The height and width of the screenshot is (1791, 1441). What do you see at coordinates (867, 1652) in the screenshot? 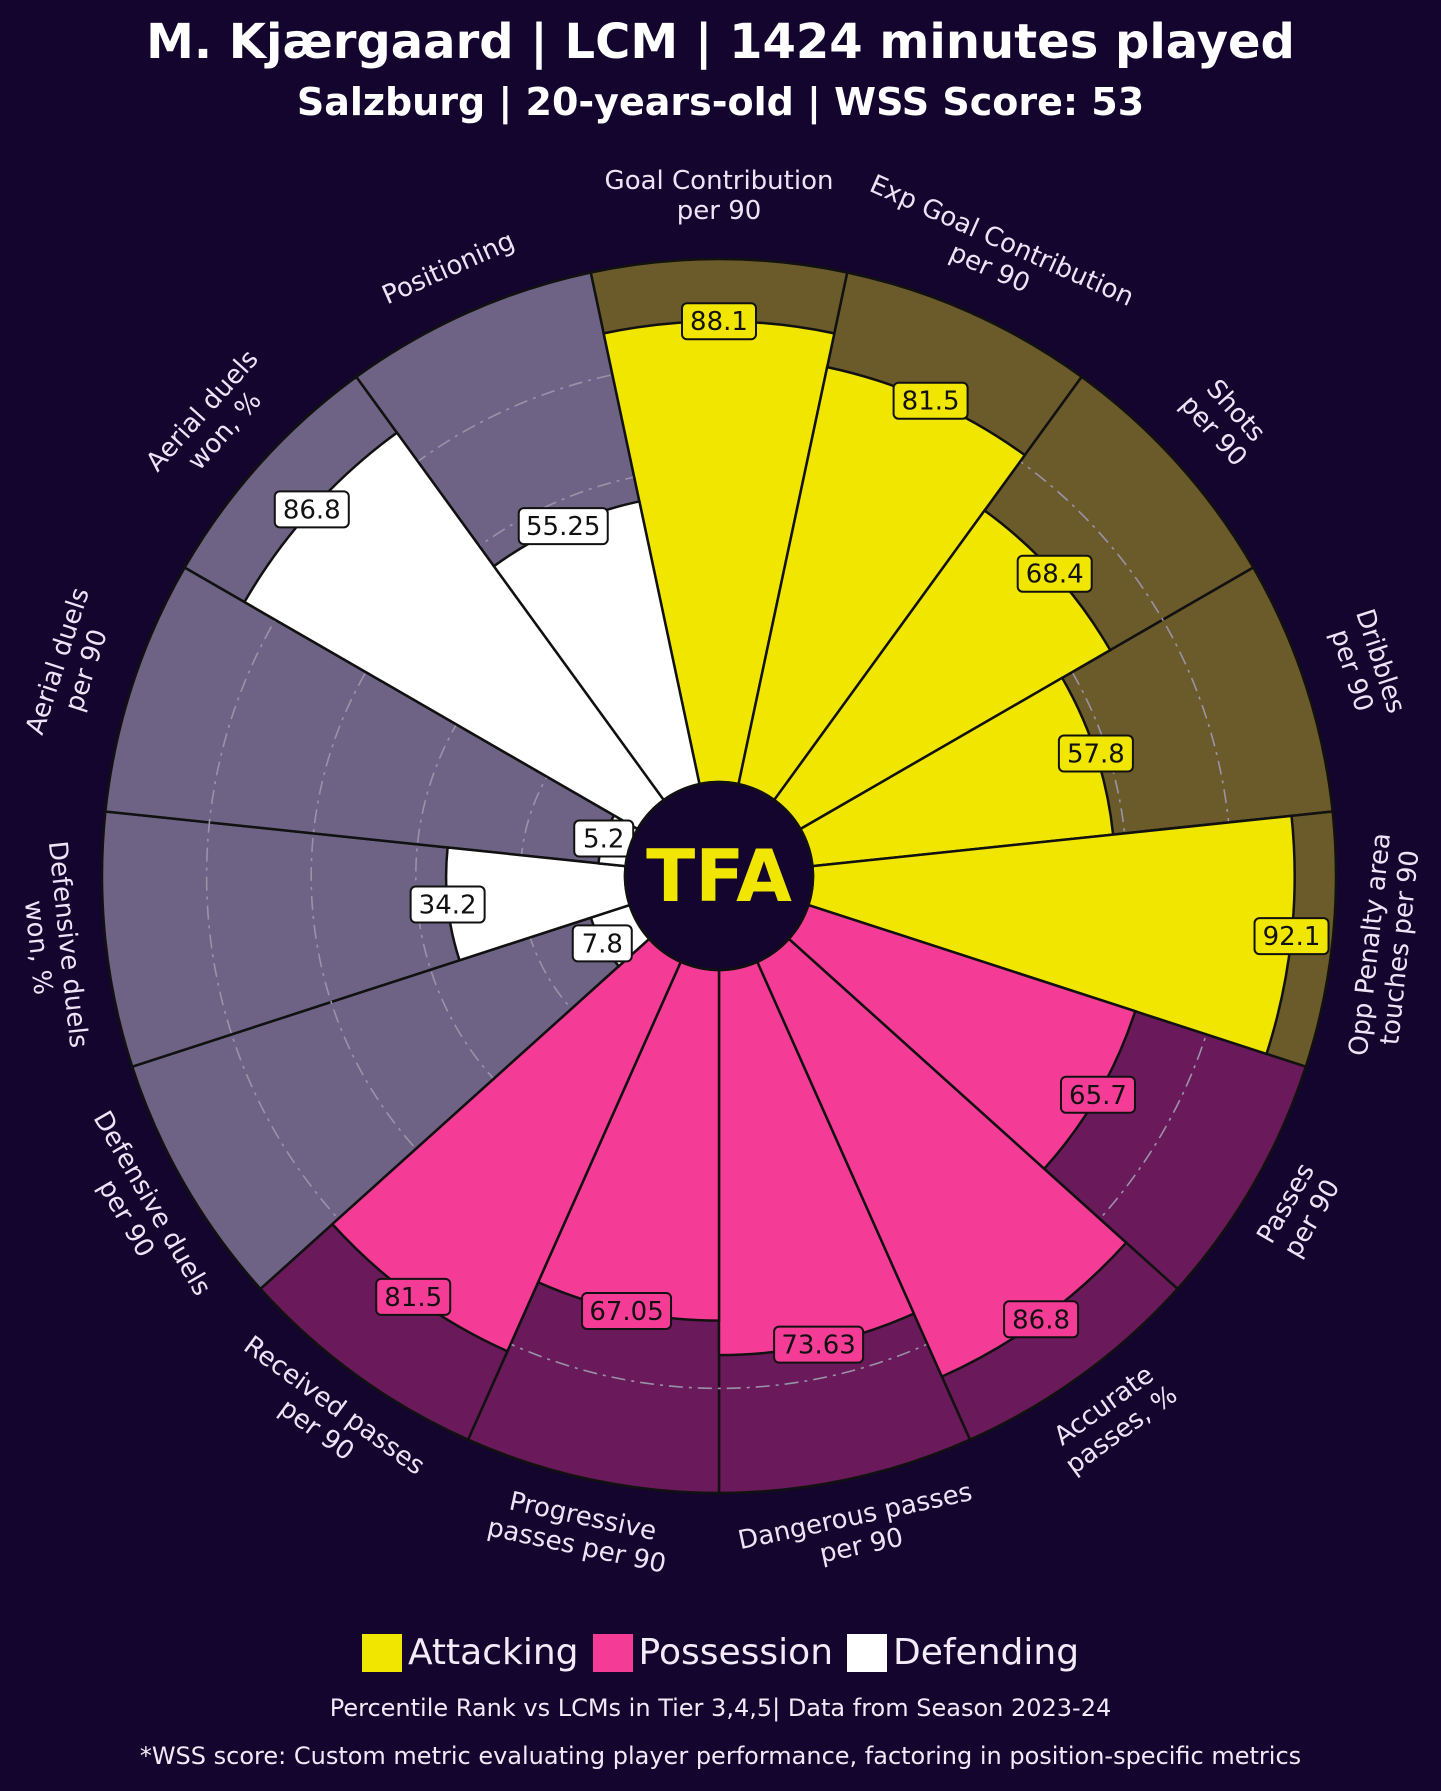
I see `legend-swatch-defending` at bounding box center [867, 1652].